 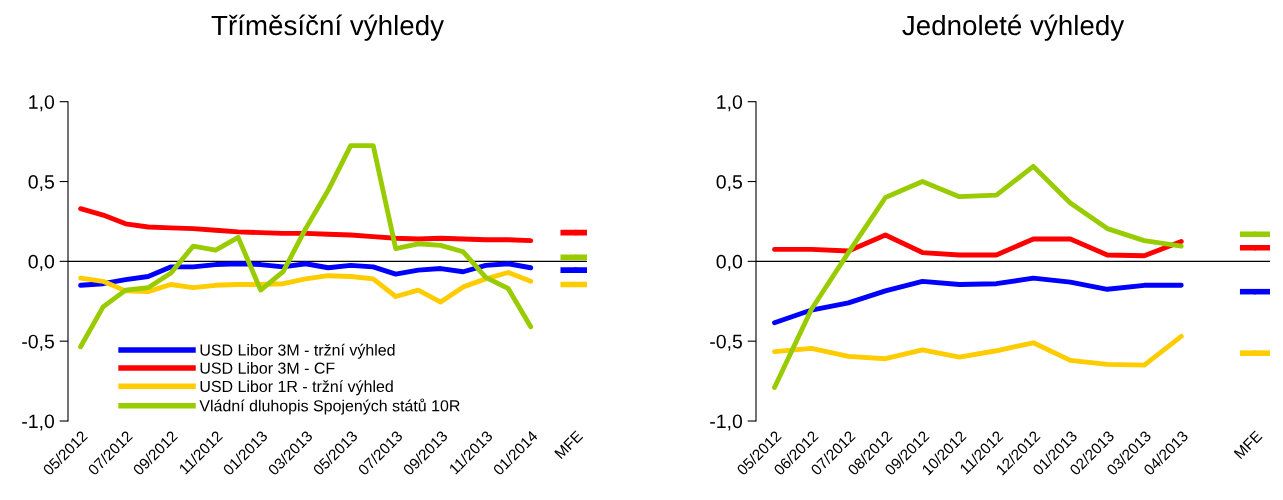 I want to click on legend-label: Vládní dluhopis Spojených států 10R, so click(x=329, y=406).